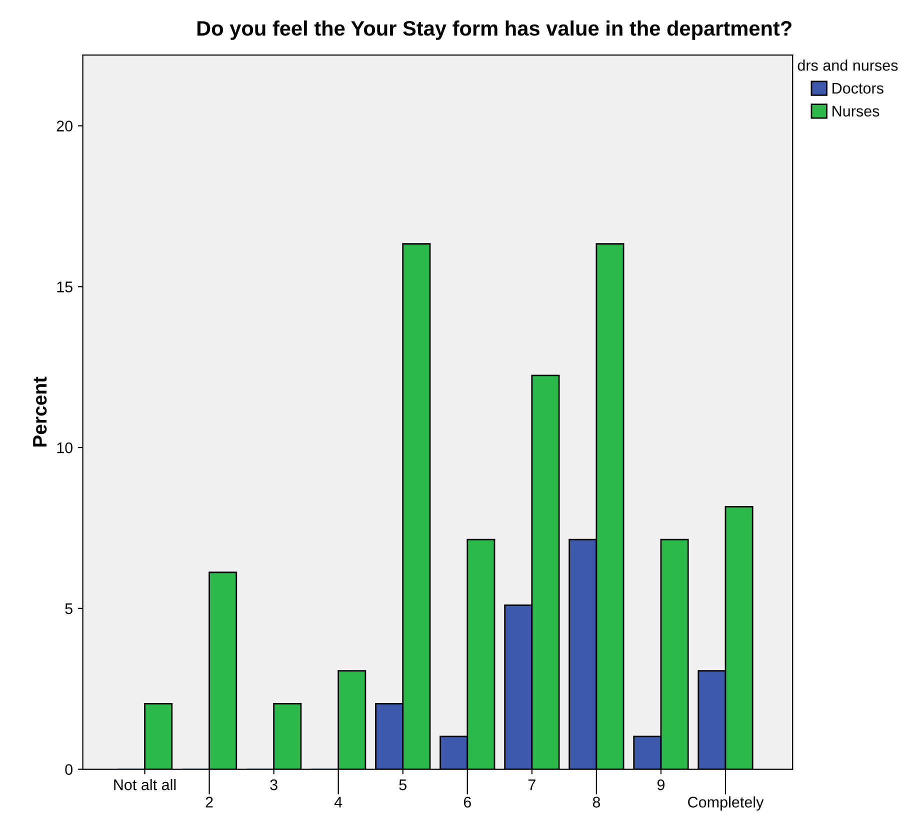 The height and width of the screenshot is (821, 910). Describe the element at coordinates (64, 126) in the screenshot. I see `y-tick-label: 20` at that location.